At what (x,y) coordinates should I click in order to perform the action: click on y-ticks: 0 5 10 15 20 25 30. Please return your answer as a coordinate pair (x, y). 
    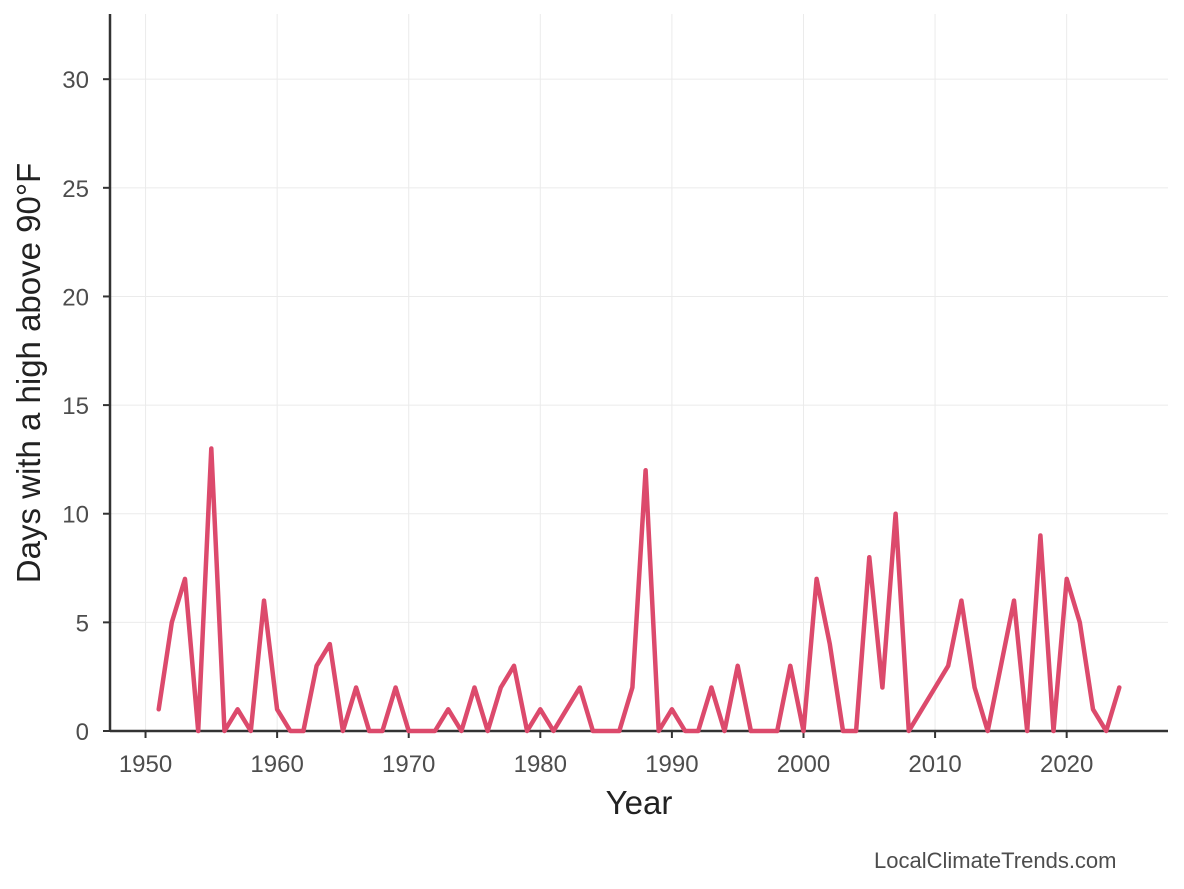
    Looking at the image, I should click on (86, 406).